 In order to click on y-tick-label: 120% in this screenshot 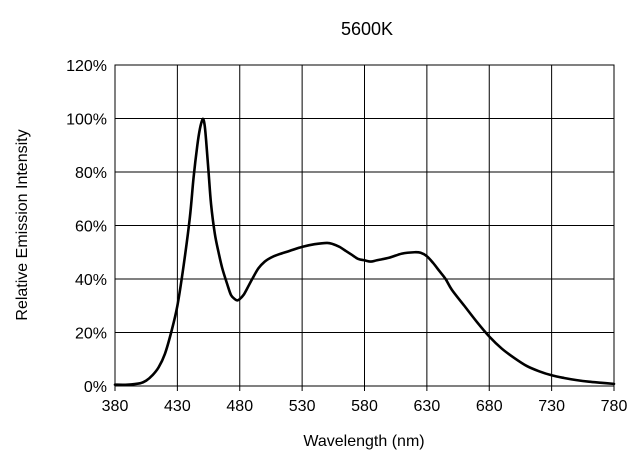, I will do `click(86, 66)`.